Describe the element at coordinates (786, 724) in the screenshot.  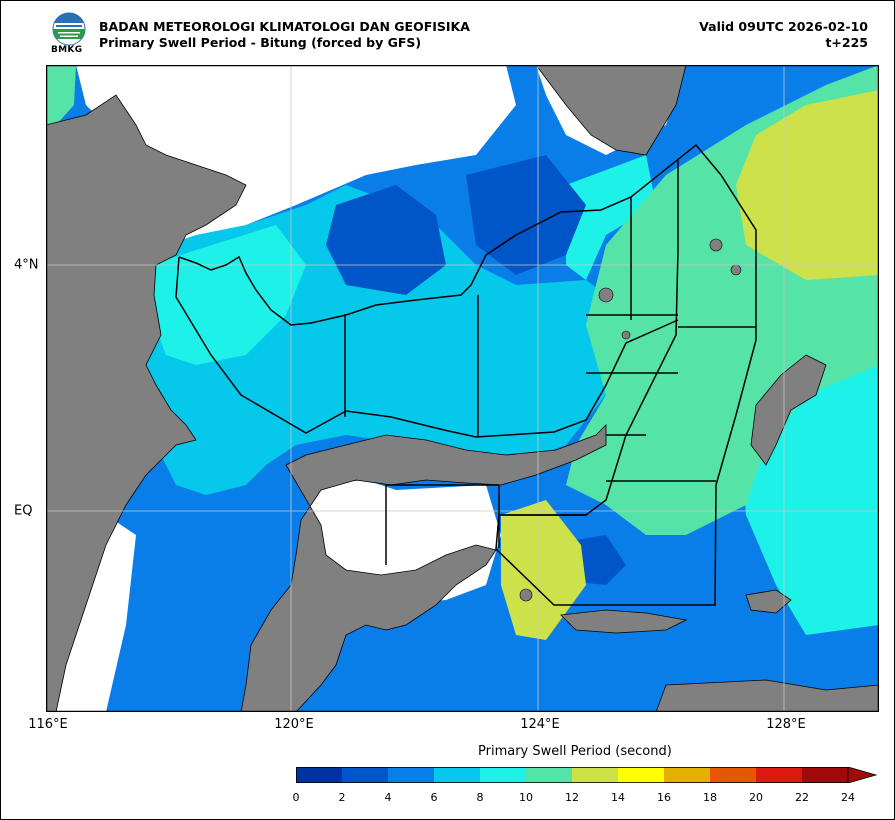
I see `lon-label-128e: 128°E` at that location.